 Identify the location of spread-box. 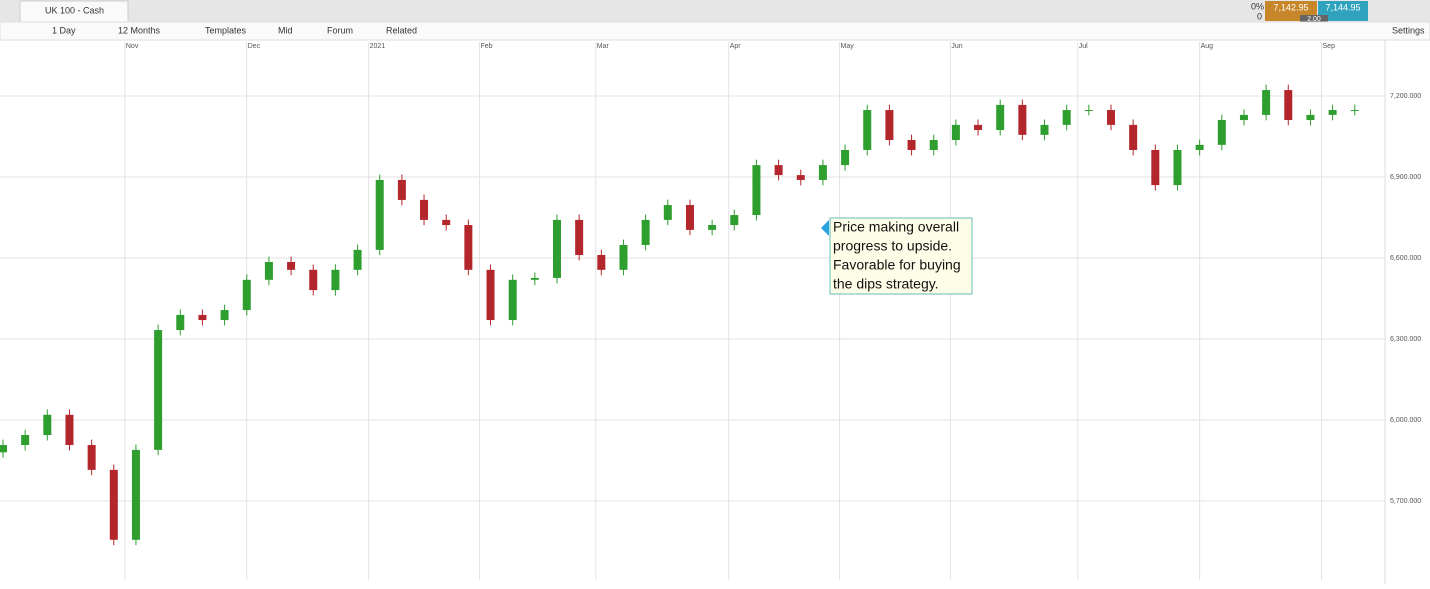
(1314, 19).